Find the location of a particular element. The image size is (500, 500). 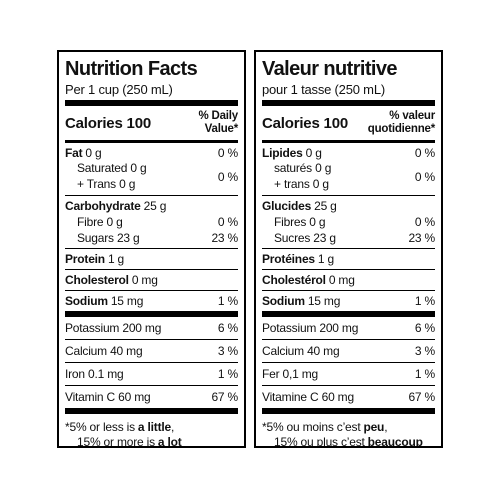

layout-box: Saturated 0 g is located at coordinates (112, 169).